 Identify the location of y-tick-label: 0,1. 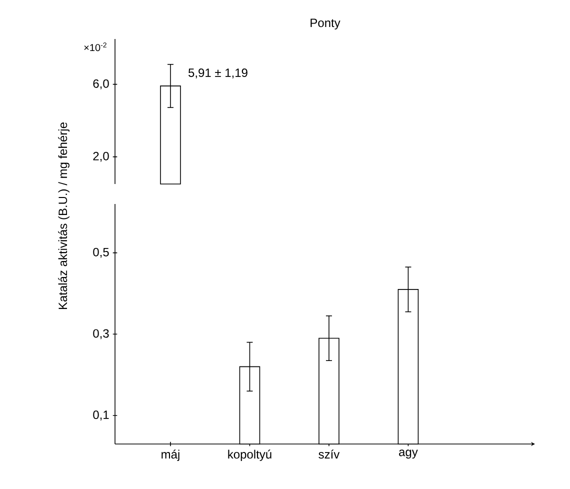
(101, 415).